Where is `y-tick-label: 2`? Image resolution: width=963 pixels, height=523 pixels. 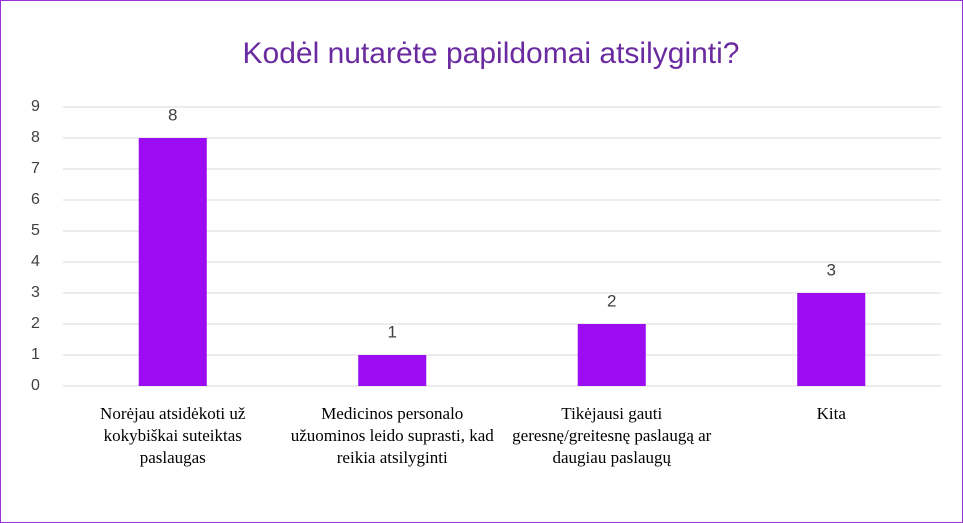
y-tick-label: 2 is located at coordinates (35, 323).